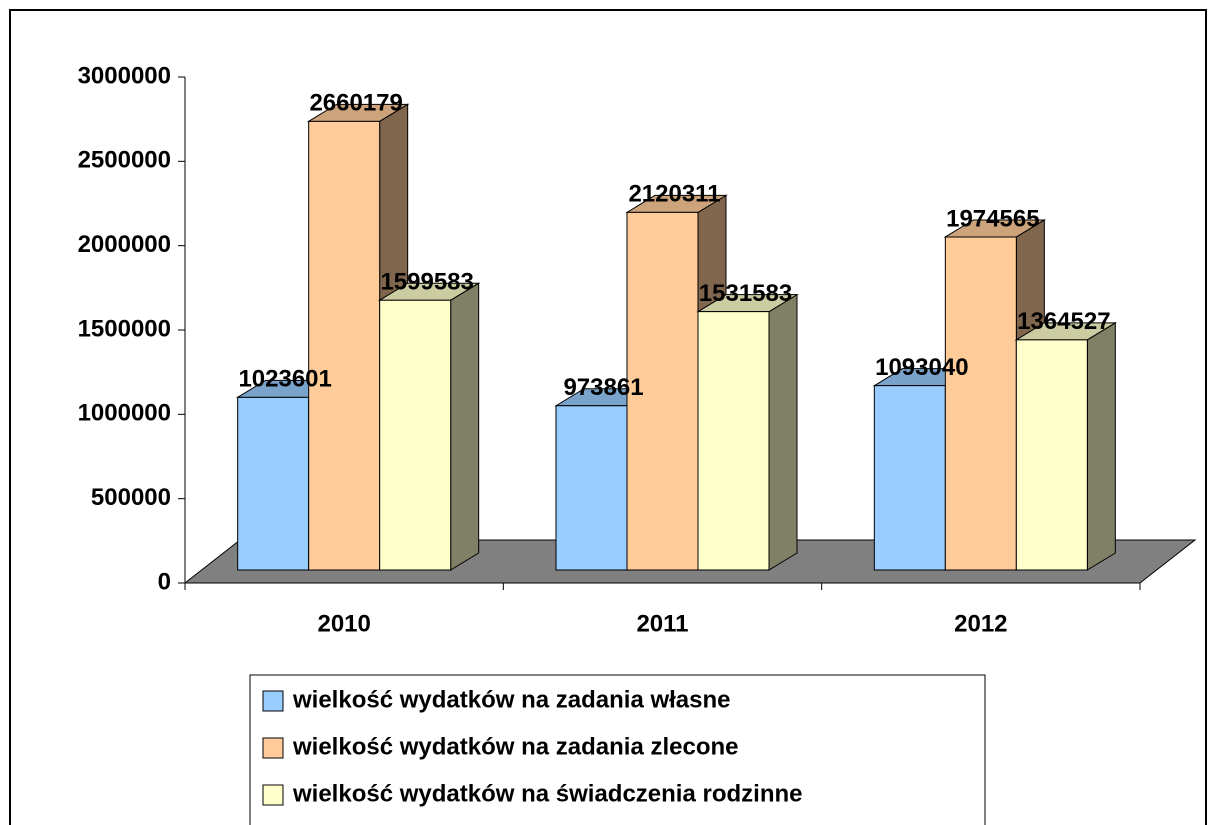 Image resolution: width=1216 pixels, height=825 pixels. Describe the element at coordinates (426, 282) in the screenshot. I see `data-label: 1599583` at that location.